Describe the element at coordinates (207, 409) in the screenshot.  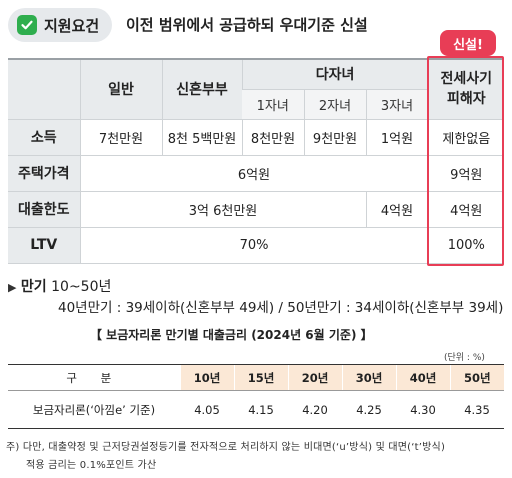
I see `rate-value: 4.05` at that location.